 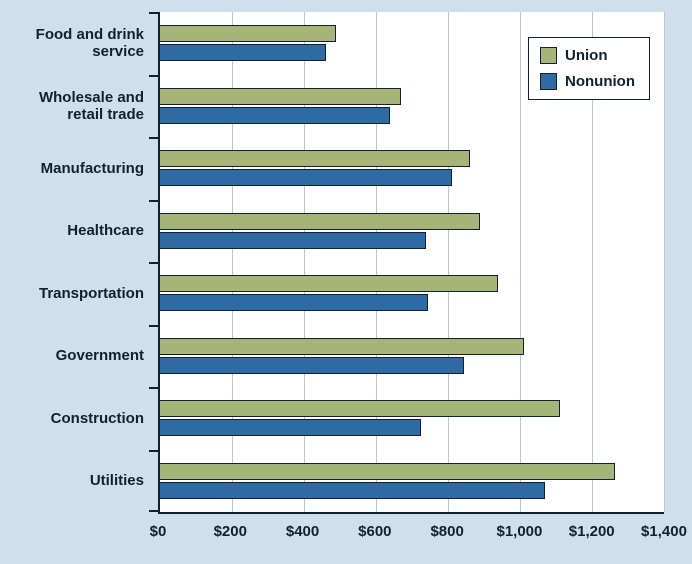 I want to click on x-axis: $0 $200 $400 $600 $800 $1,000 $1,200 $1,400, so click(x=418, y=531).